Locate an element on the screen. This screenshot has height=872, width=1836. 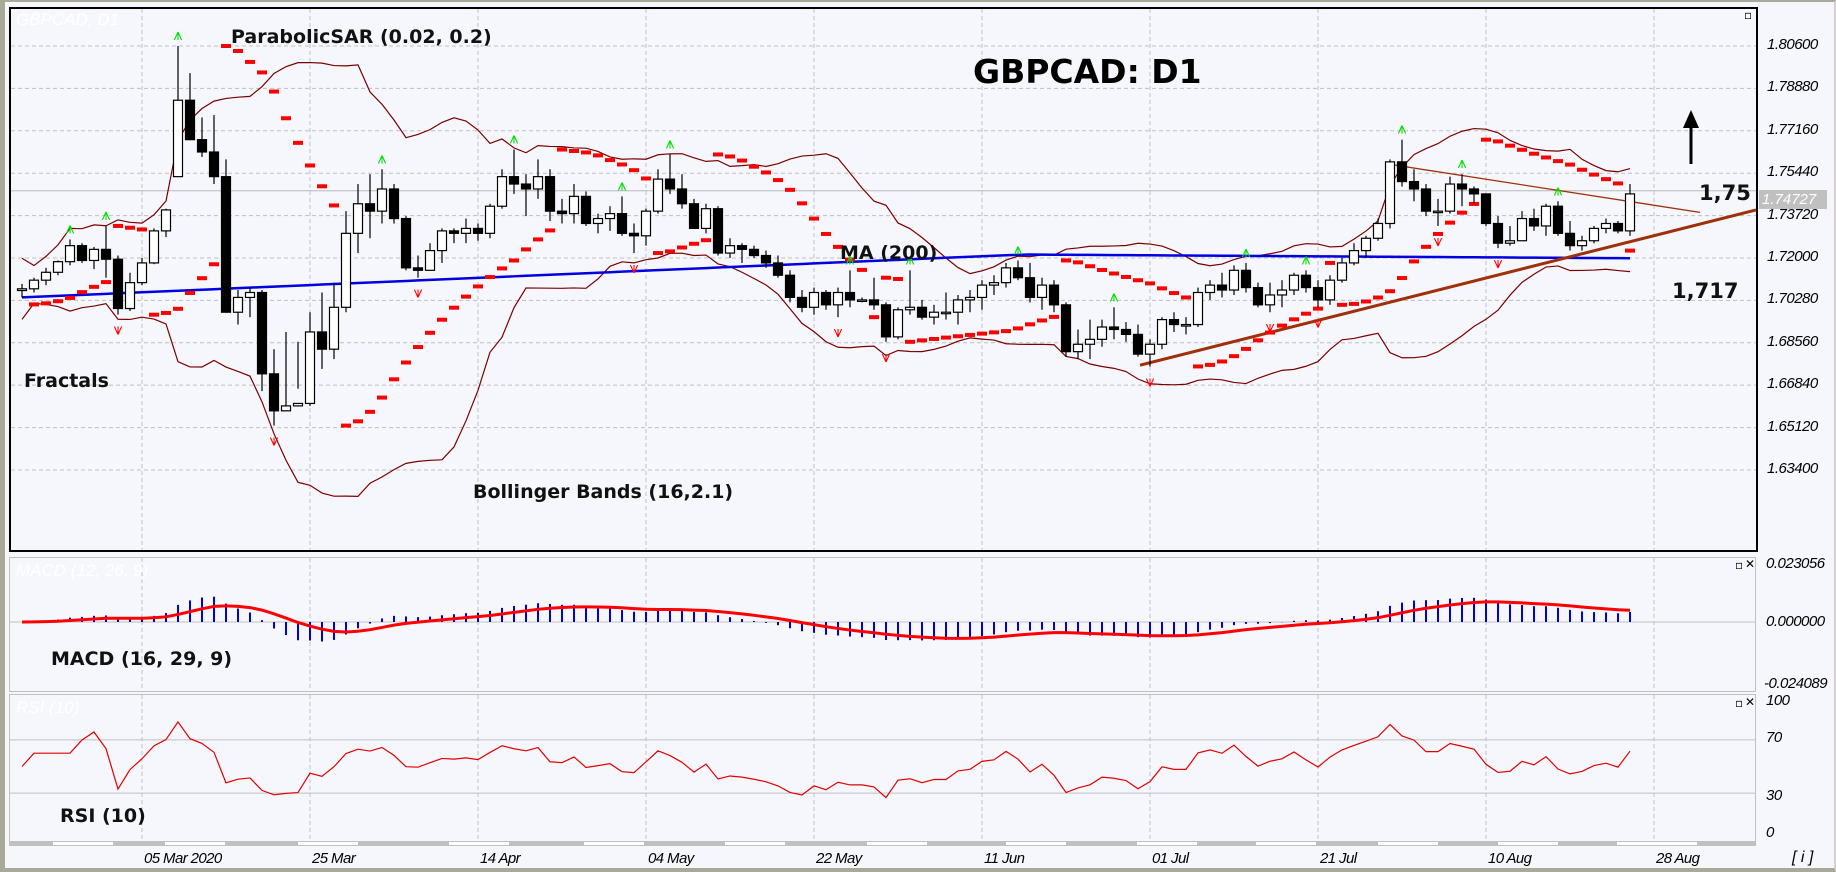
macd-pane is located at coordinates (882, 624).